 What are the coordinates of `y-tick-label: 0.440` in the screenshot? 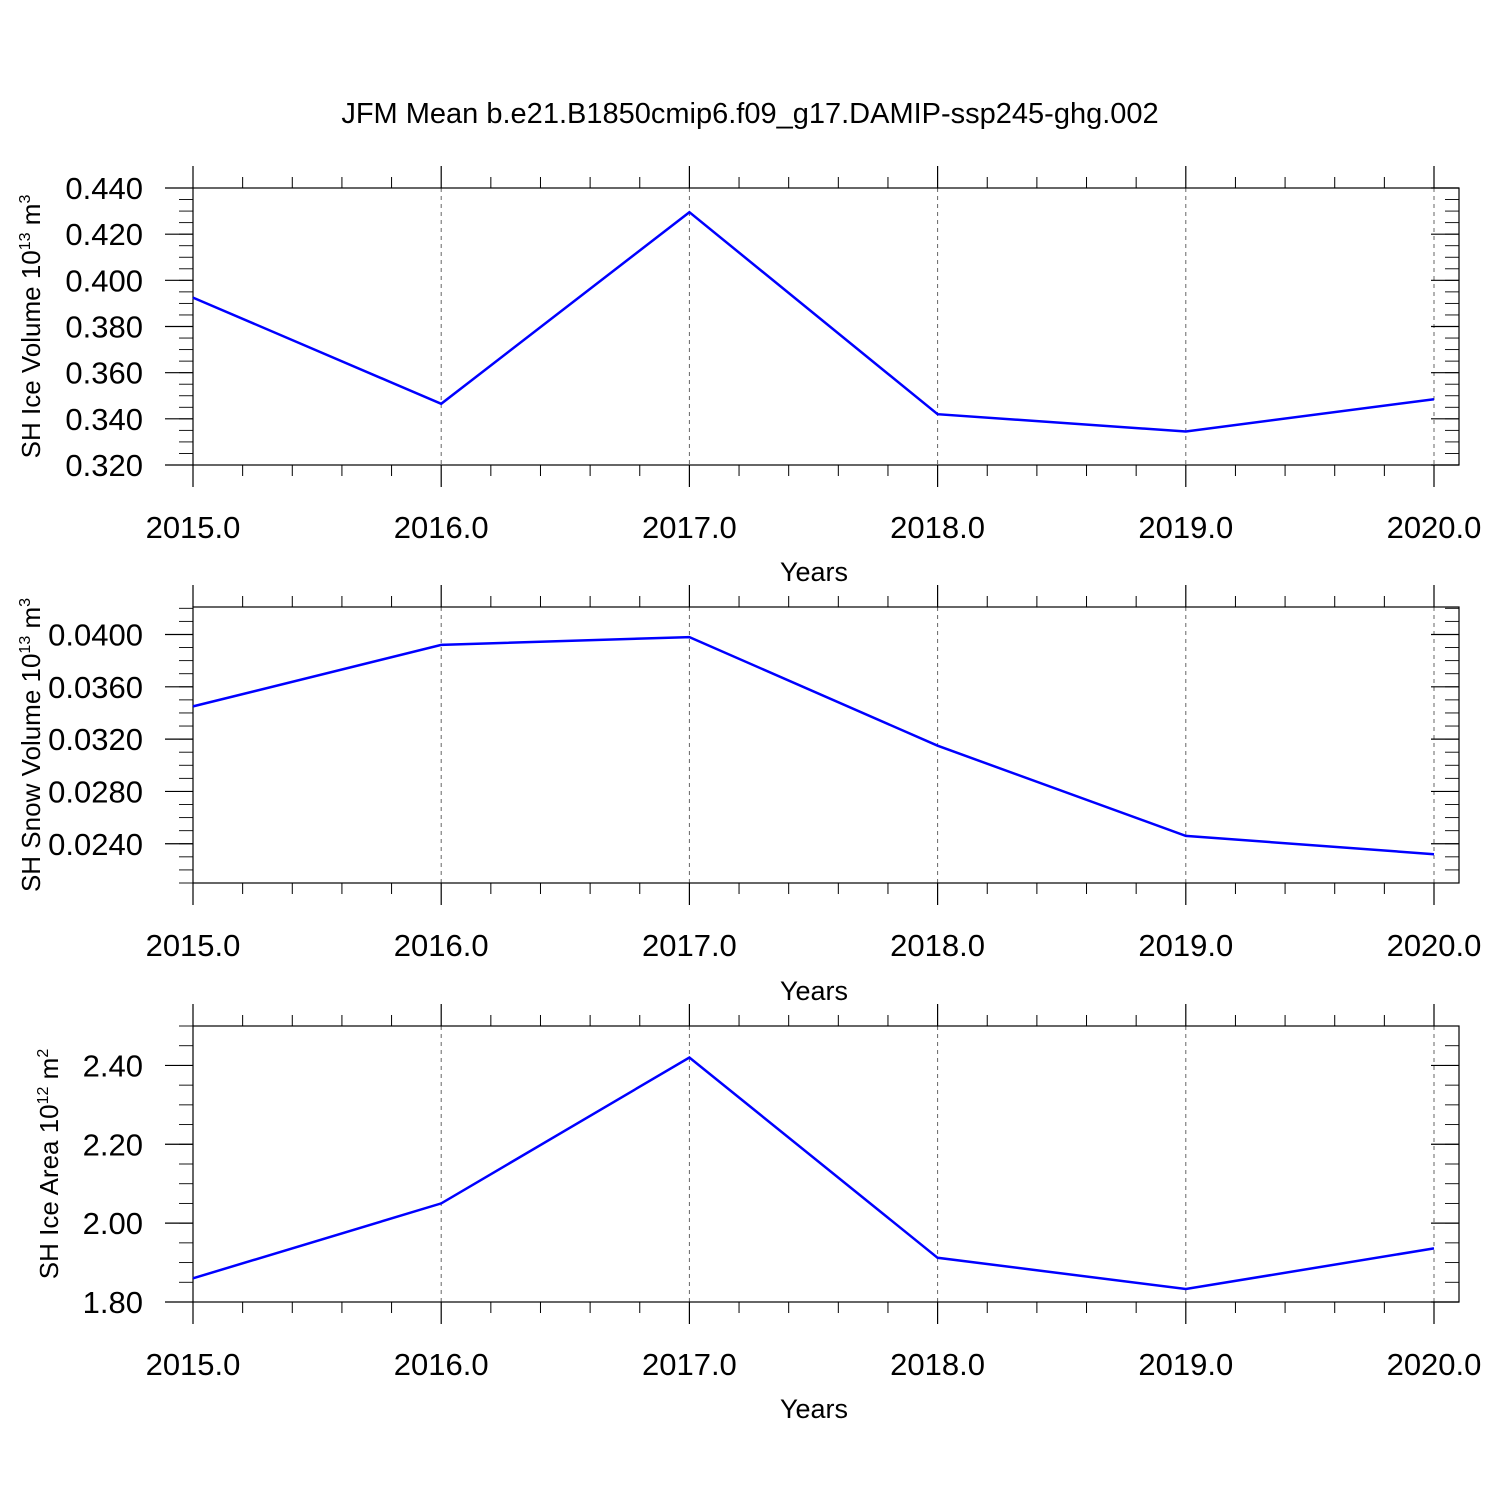 It's located at (104, 188).